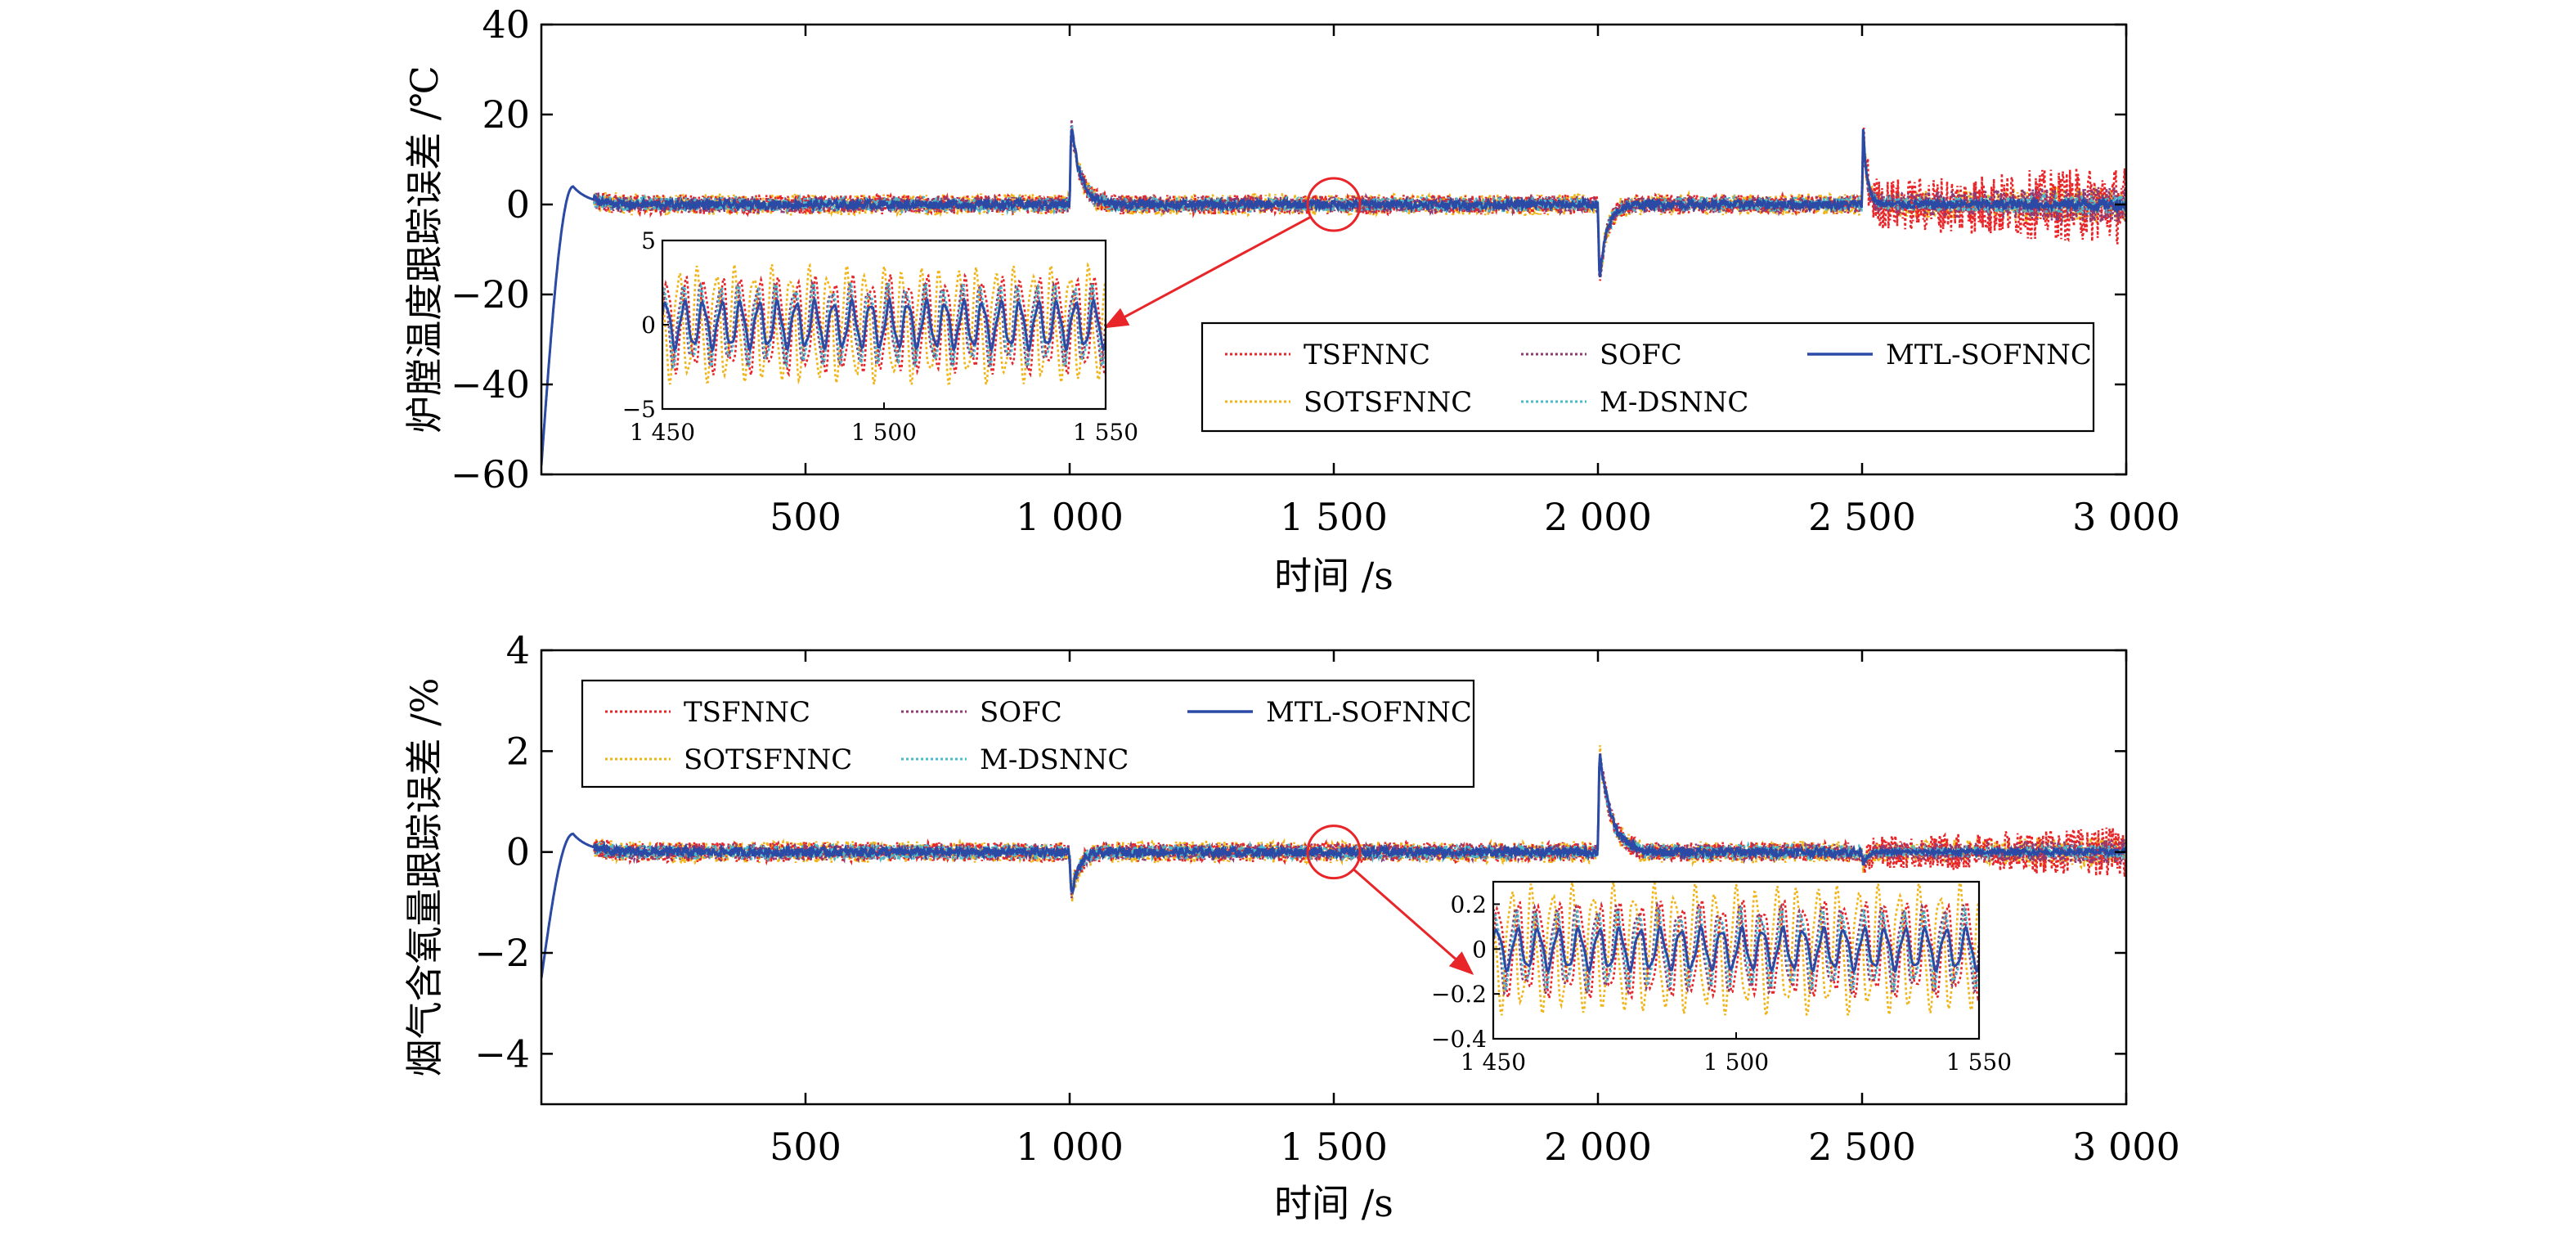  I want to click on series-line-mtl-sofnnc, so click(1333, 866).